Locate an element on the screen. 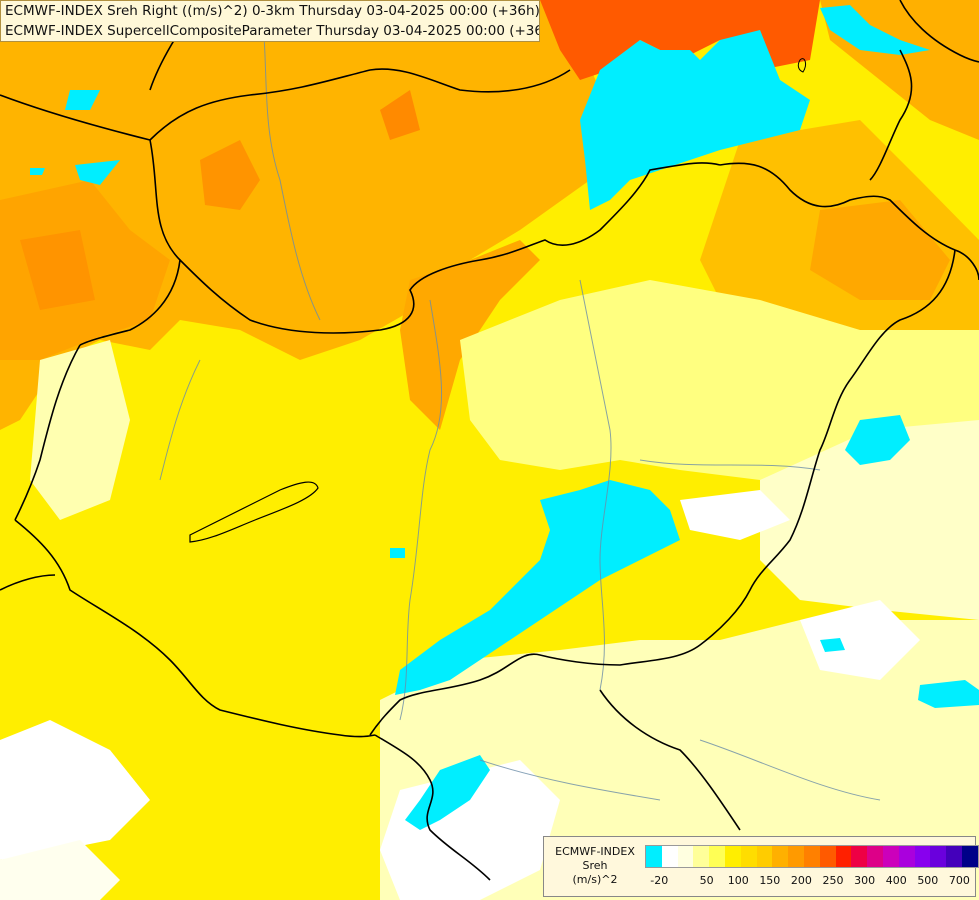 The width and height of the screenshot is (979, 900). legend-tick-label: 250 is located at coordinates (833, 880).